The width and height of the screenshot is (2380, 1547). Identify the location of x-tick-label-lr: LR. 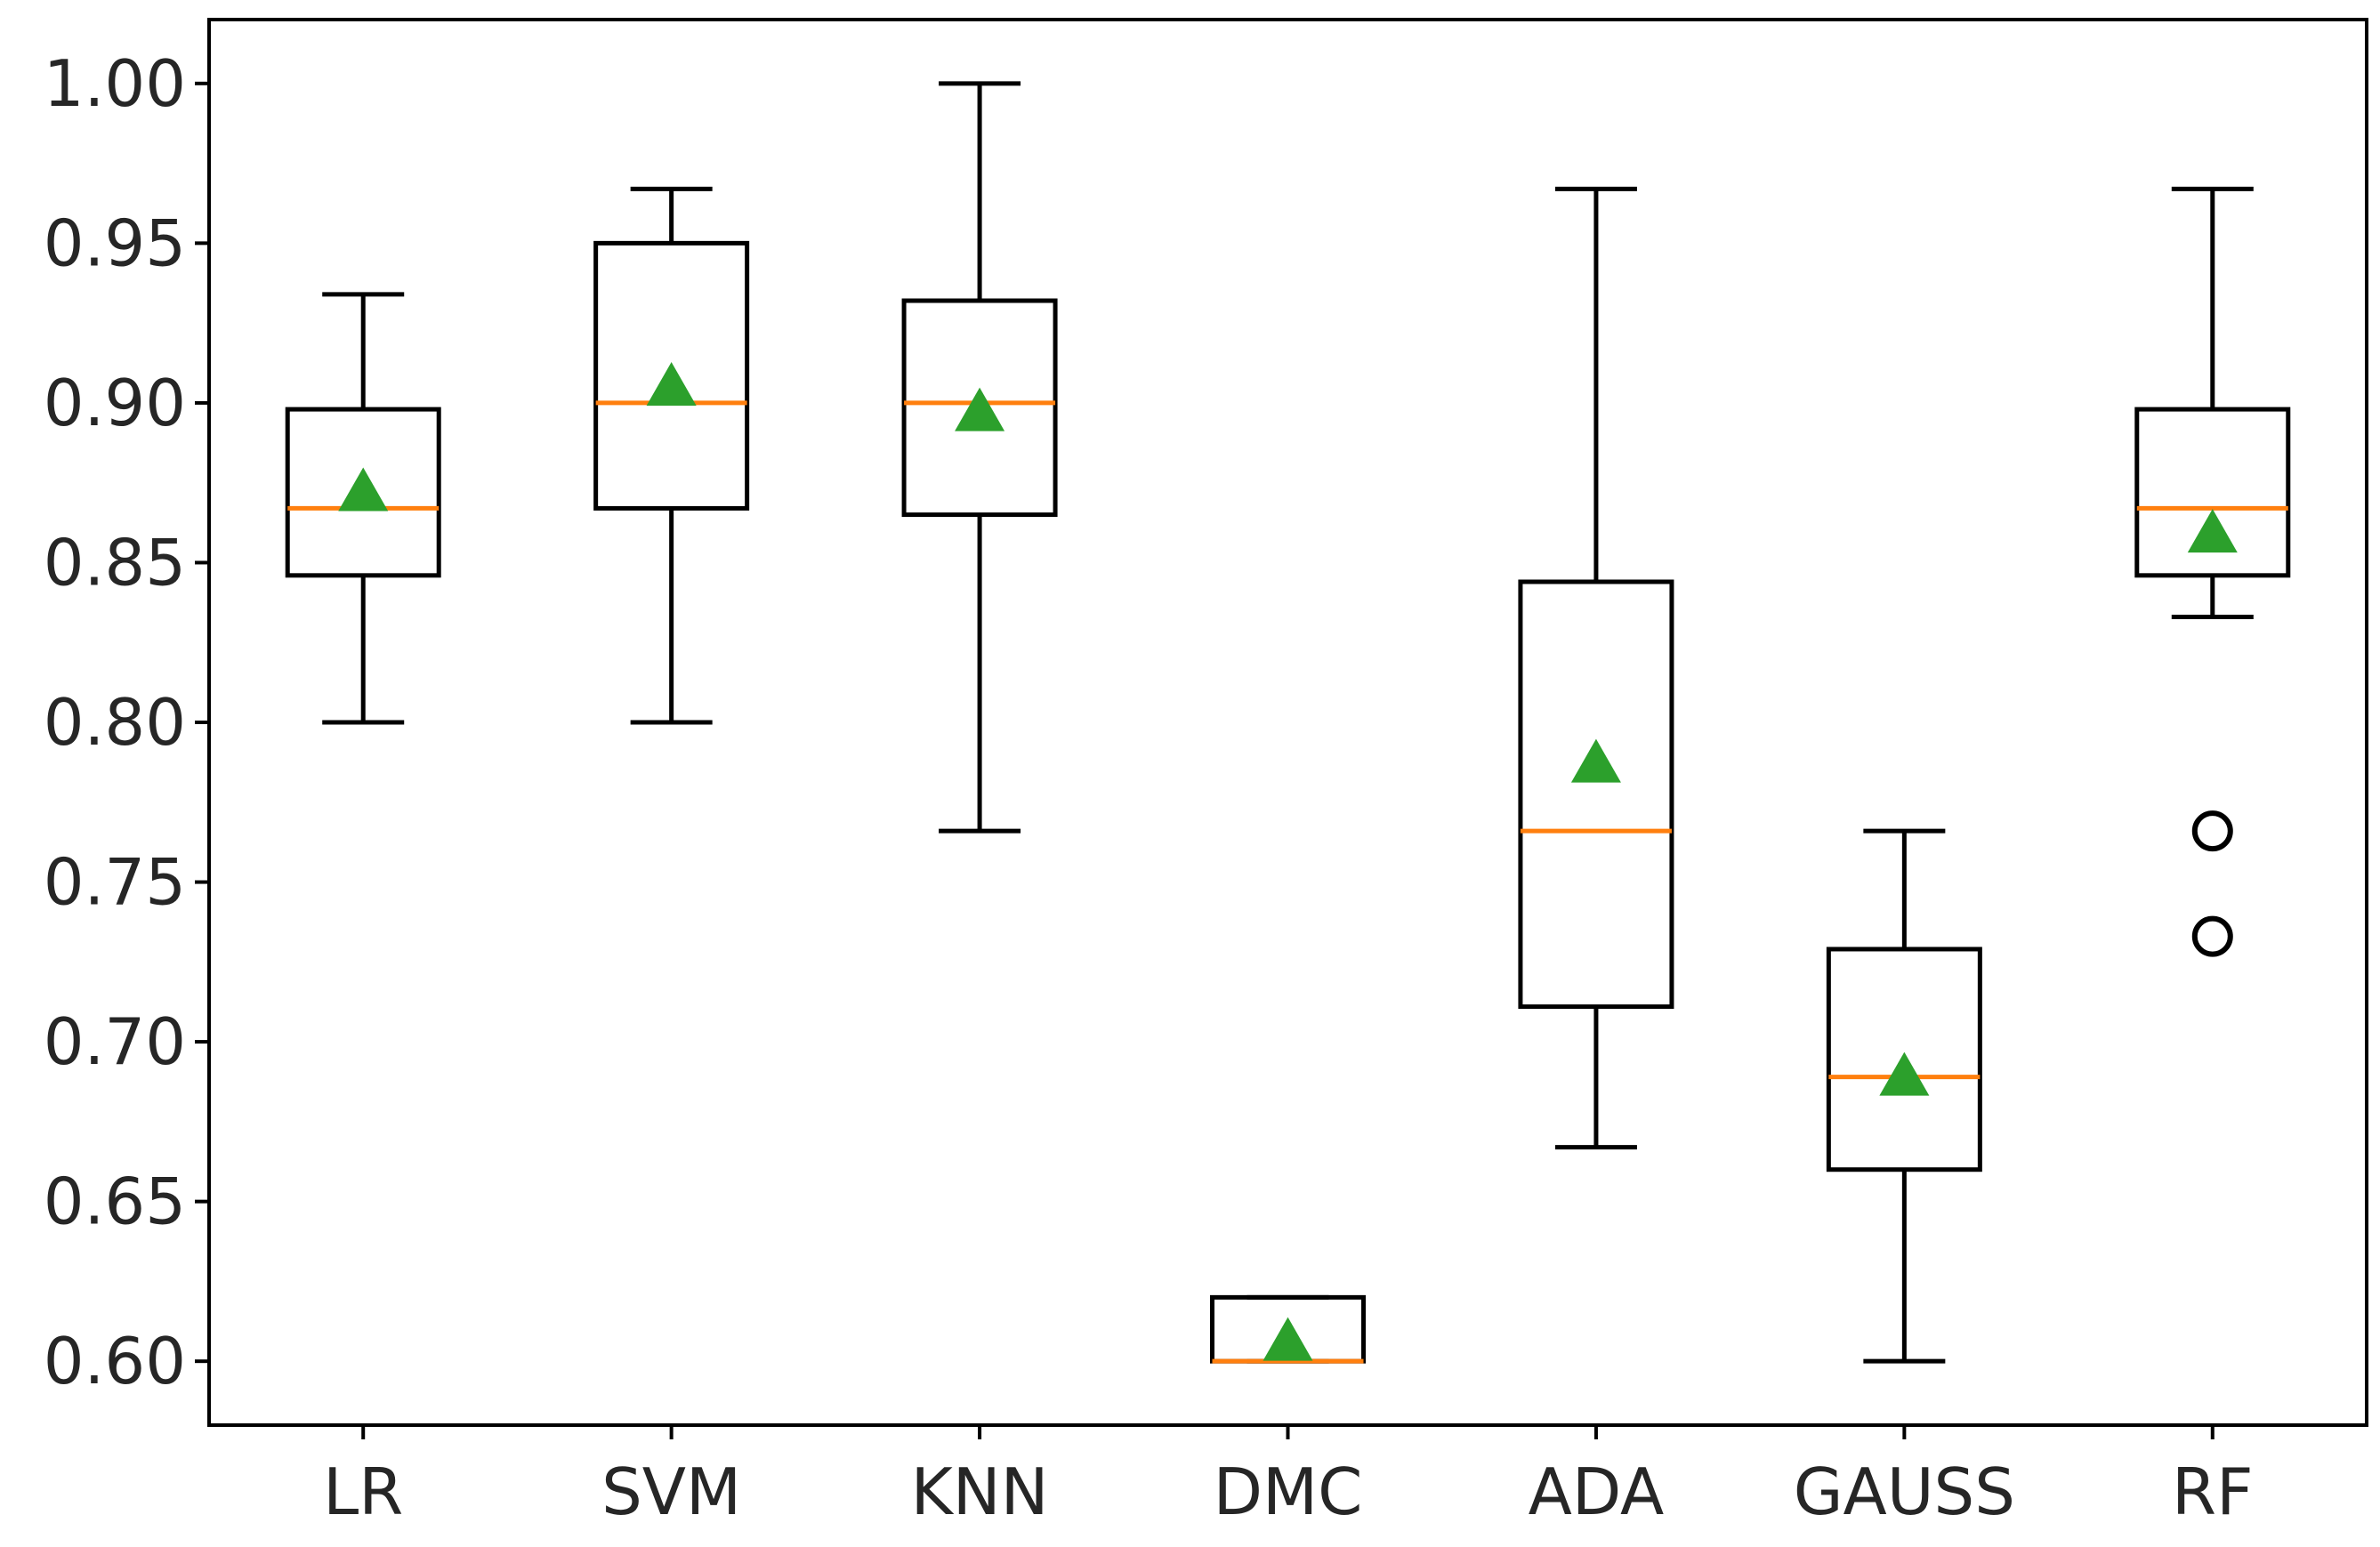
(363, 1491).